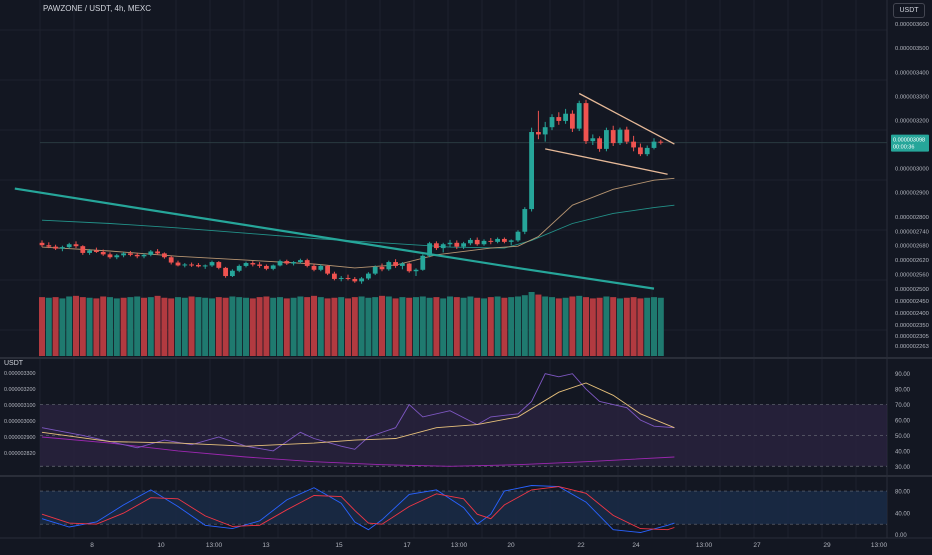  I want to click on countdown-label: 00:00:36, so click(903, 148).